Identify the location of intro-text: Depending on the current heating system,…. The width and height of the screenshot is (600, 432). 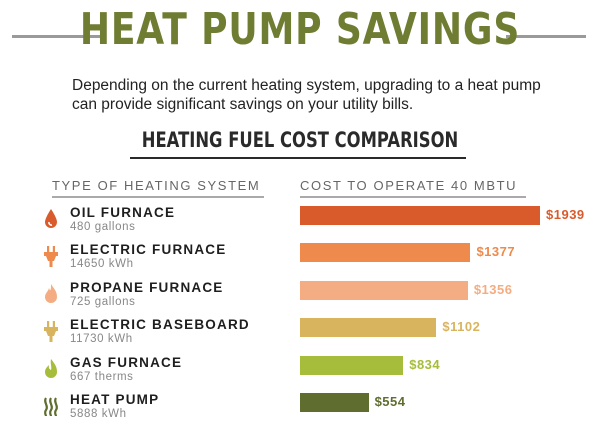
(306, 95).